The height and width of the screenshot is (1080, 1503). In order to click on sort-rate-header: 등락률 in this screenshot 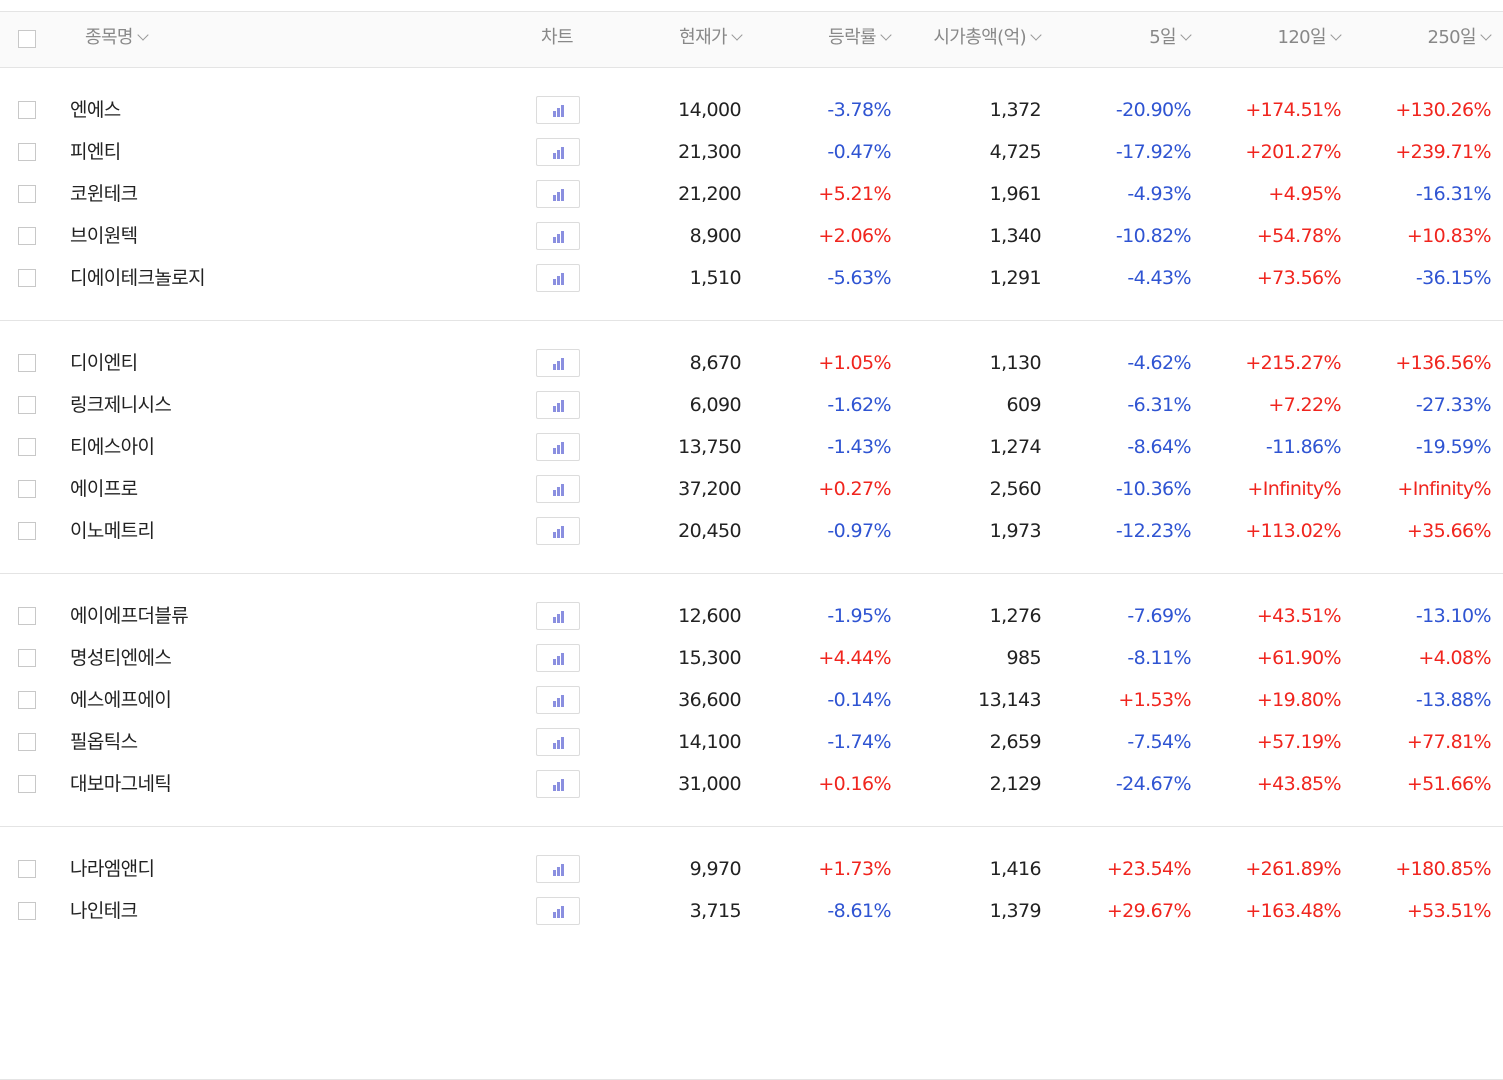, I will do `click(816, 39)`.